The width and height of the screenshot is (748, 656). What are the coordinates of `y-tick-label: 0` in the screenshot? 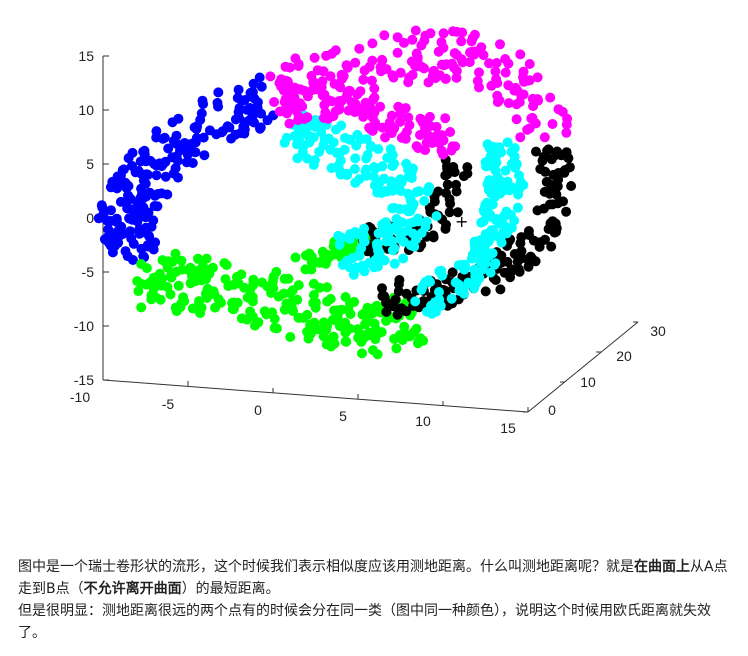 It's located at (552, 410).